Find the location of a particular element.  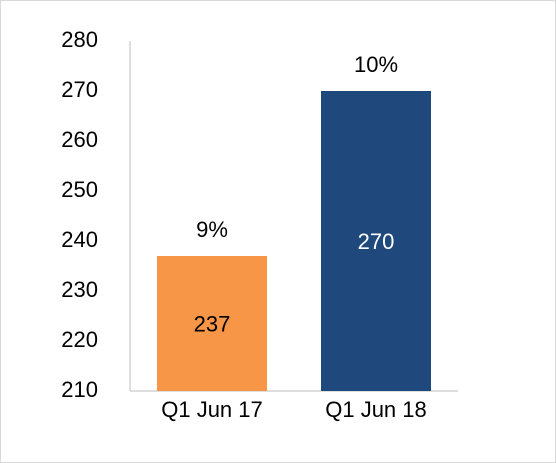

y-tick-label: 260 is located at coordinates (79, 139).